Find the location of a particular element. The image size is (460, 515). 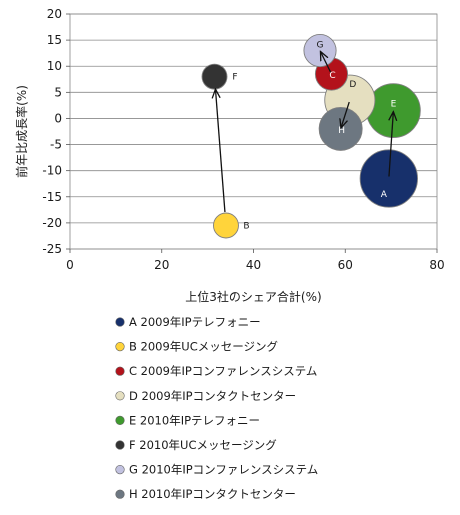

legend-marker-b is located at coordinates (120, 347).